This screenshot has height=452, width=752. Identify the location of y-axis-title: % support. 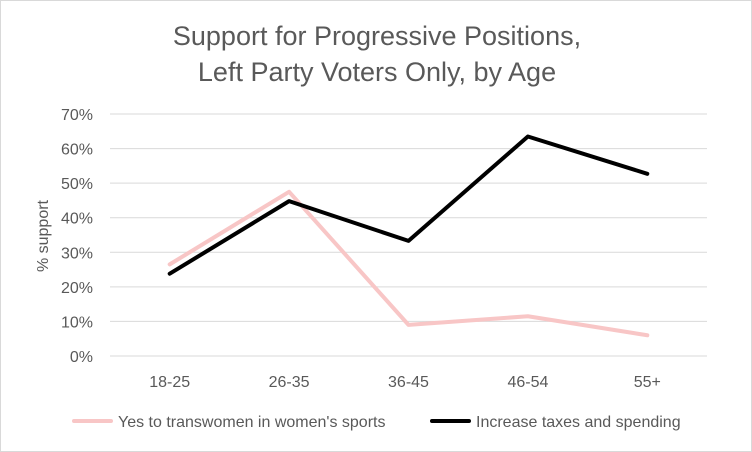
(43, 235).